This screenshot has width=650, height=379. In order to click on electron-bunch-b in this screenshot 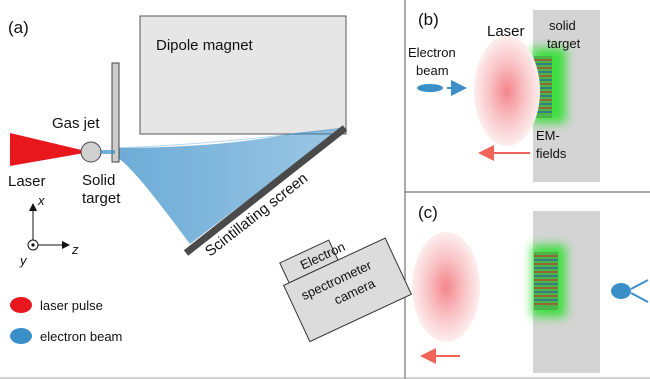, I will do `click(430, 88)`.